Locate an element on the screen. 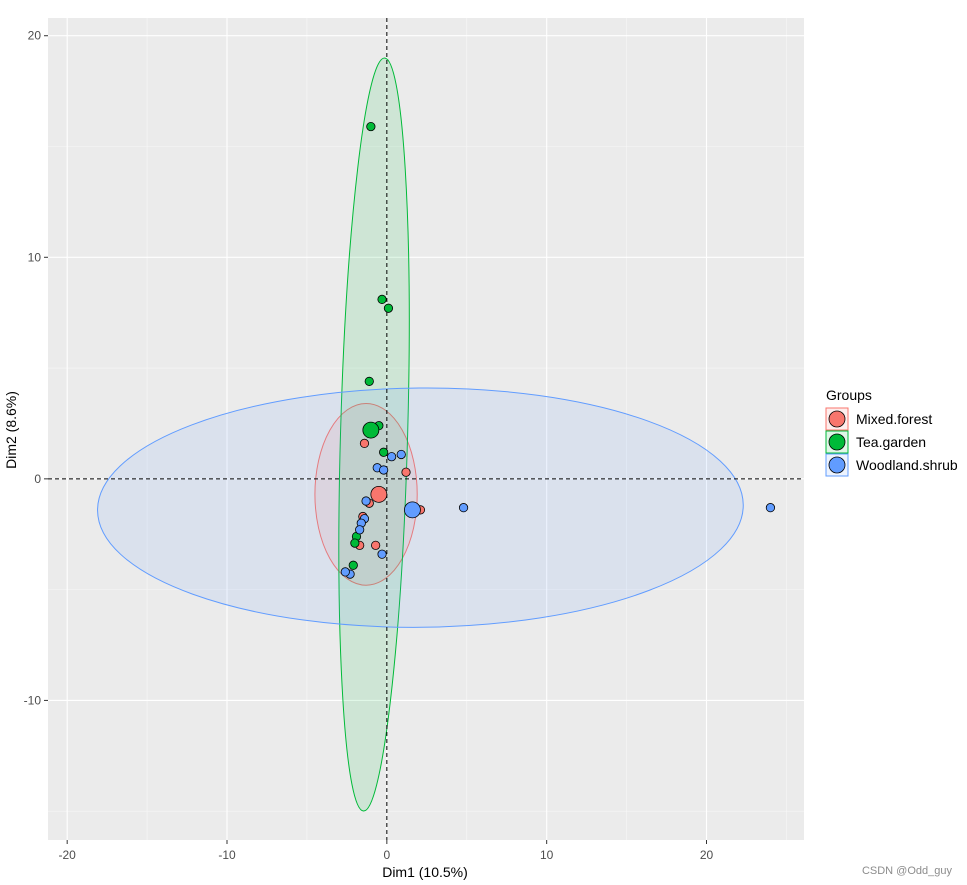 This screenshot has width=967, height=885. x-tick-label: 20 is located at coordinates (707, 855).